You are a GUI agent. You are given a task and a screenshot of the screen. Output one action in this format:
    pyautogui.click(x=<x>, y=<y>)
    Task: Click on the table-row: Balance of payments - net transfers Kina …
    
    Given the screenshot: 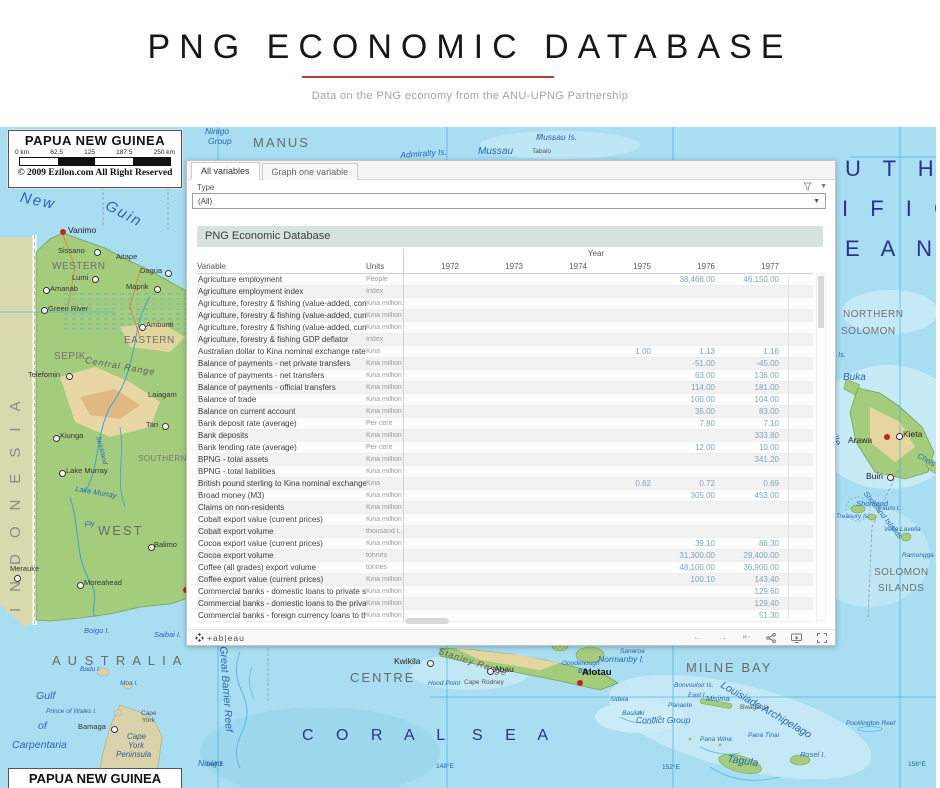 What is the action you would take?
    pyautogui.click(x=505, y=376)
    